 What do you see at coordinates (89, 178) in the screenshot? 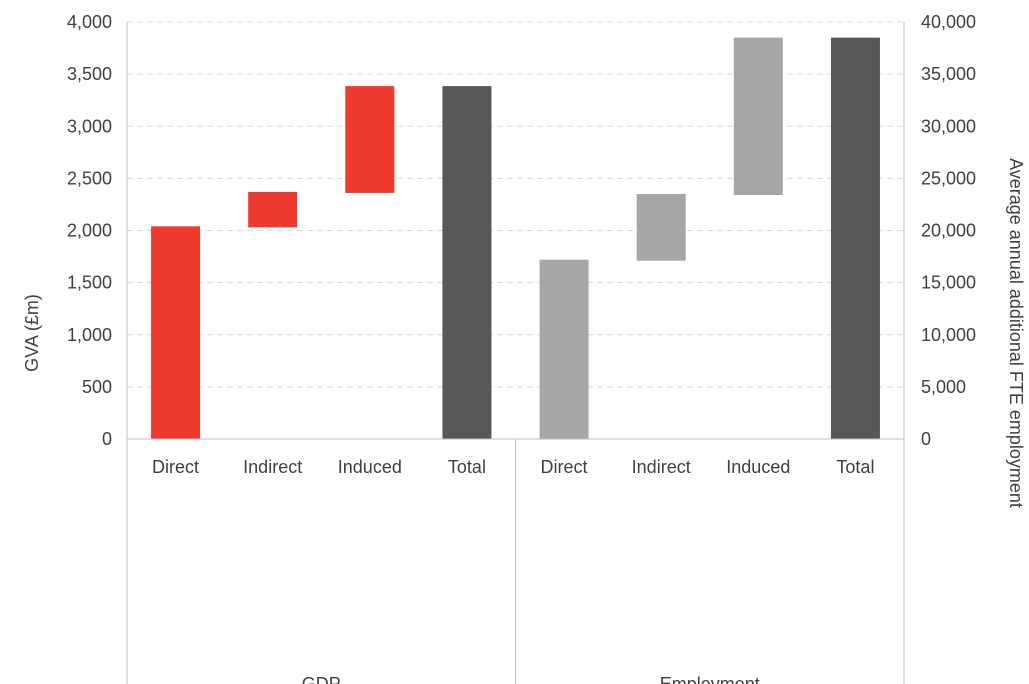
I see `left-tick-label: 2,500` at bounding box center [89, 178].